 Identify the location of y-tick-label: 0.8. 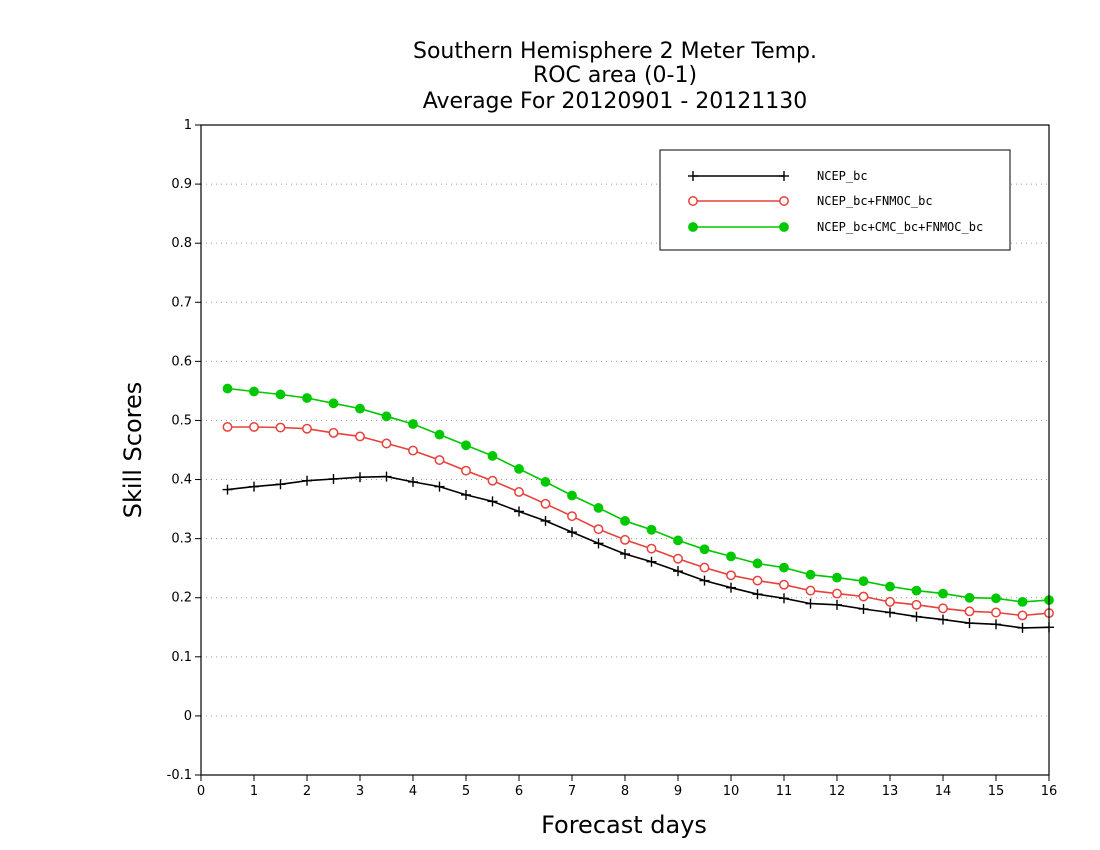
(181, 243).